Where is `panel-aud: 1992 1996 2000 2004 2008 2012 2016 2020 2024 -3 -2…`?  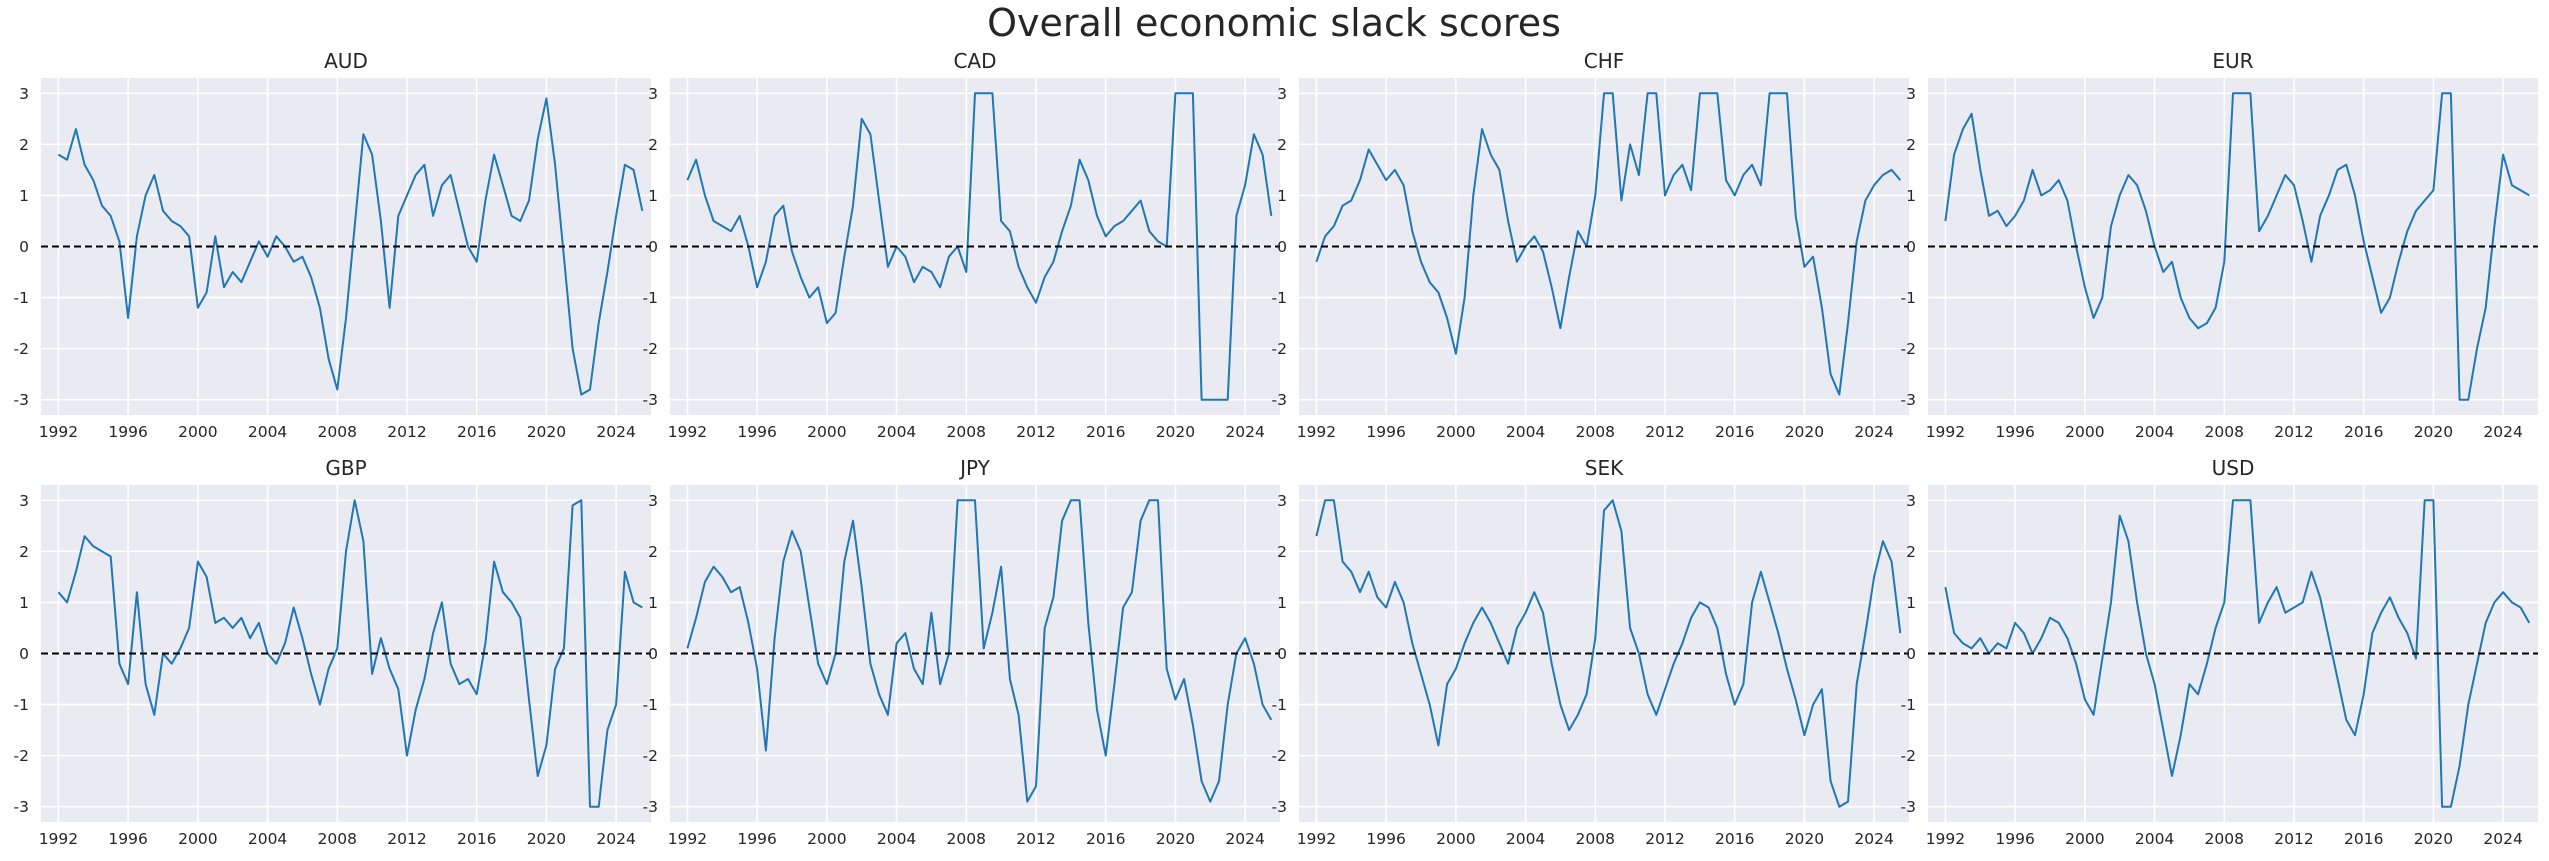
panel-aud: 1992 1996 2000 2004 2008 2012 2016 2020 2024 -3 -2… is located at coordinates (332, 245).